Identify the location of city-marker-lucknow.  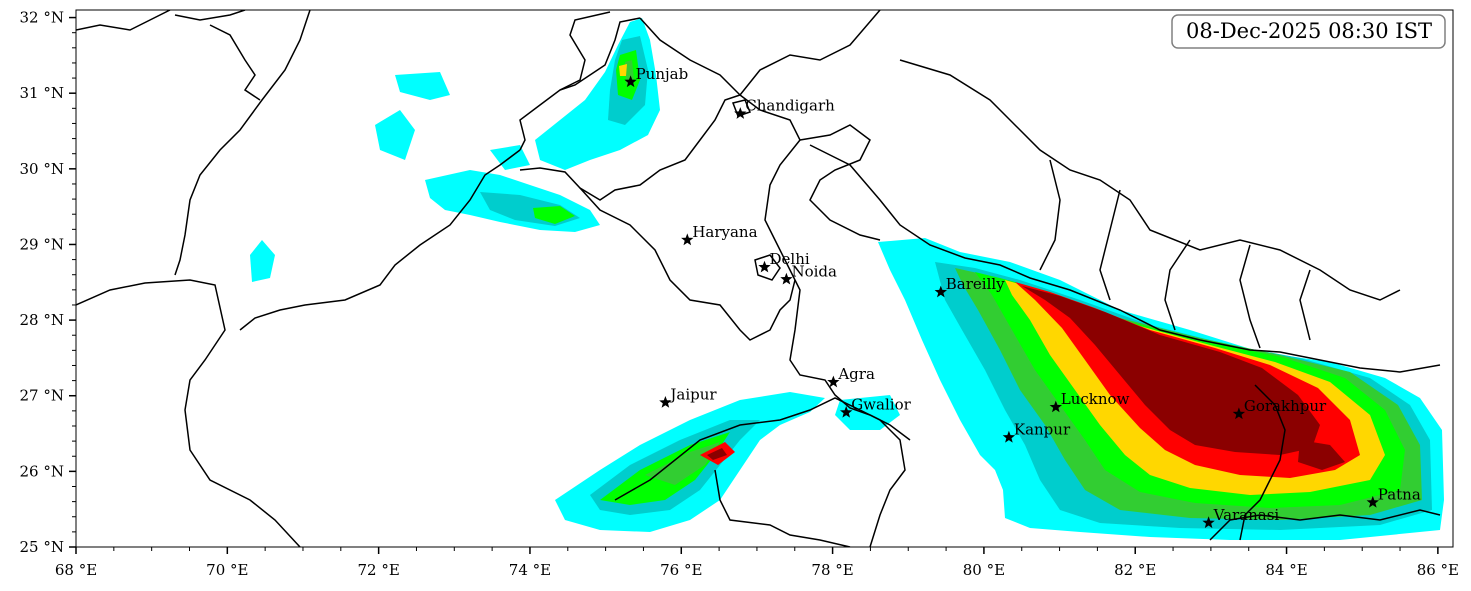
(1055, 406).